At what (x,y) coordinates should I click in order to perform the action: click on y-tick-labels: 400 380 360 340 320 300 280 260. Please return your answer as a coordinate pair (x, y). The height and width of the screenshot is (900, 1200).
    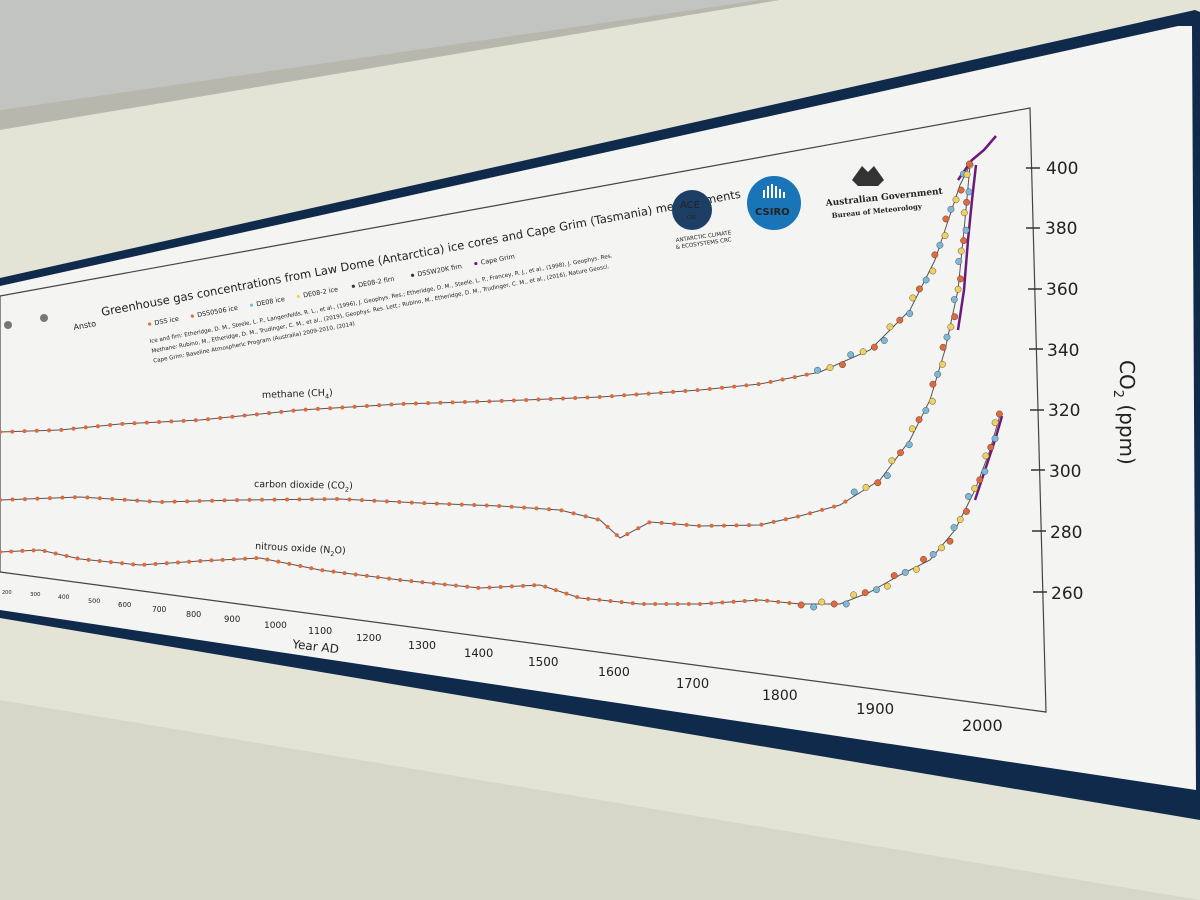
    Looking at the image, I should click on (1064, 381).